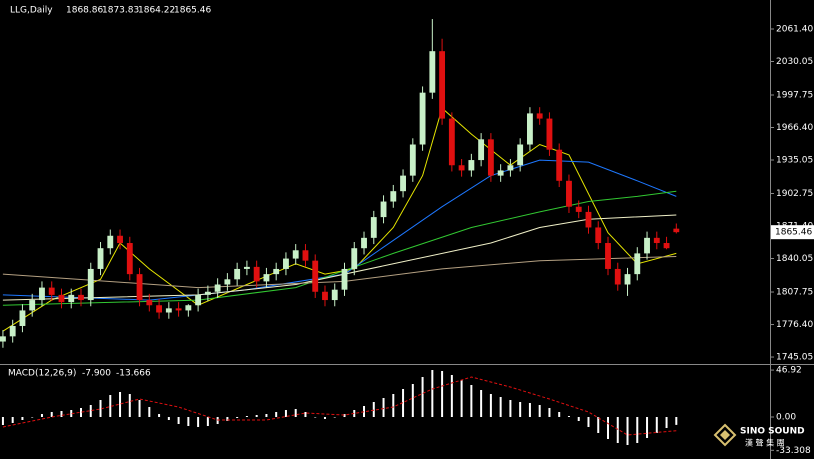  Describe the element at coordinates (42, 374) in the screenshot. I see `macd-title: MACD(12,26,9)` at that location.